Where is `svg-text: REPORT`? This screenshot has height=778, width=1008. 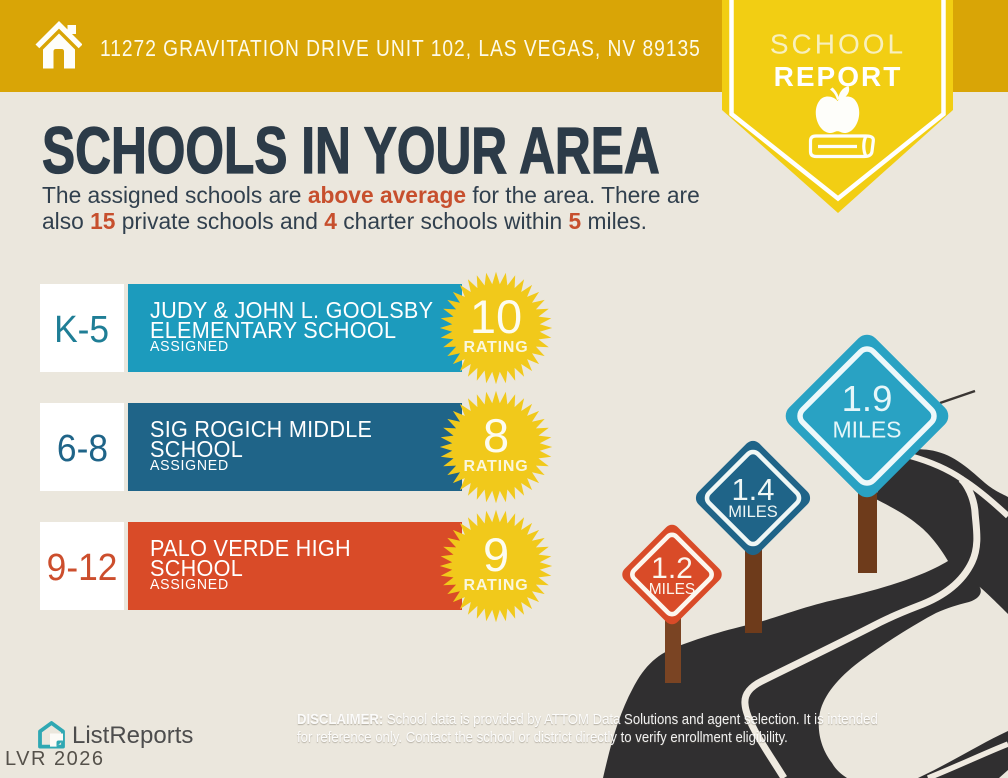 svg-text: REPORT is located at coordinates (838, 76).